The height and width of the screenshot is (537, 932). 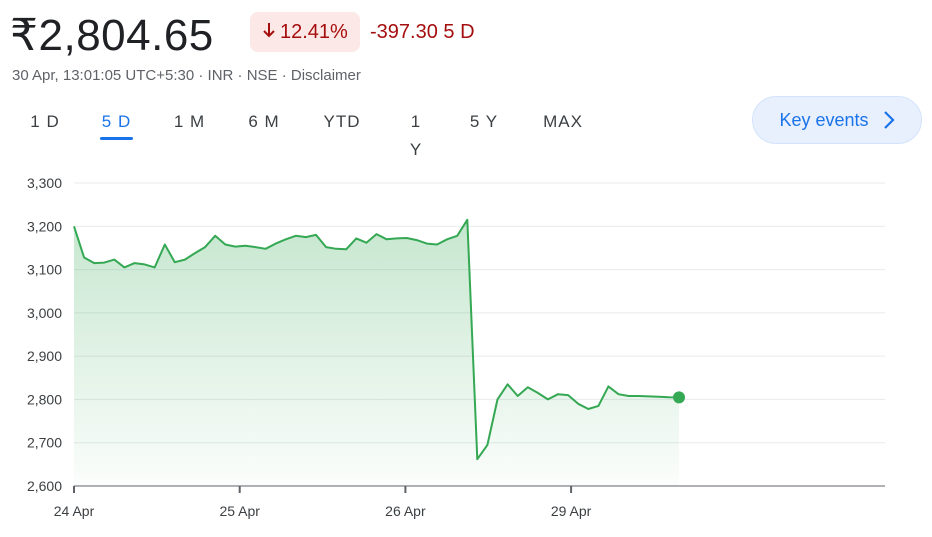 What do you see at coordinates (44, 226) in the screenshot?
I see `y-tick-label: 3,200` at bounding box center [44, 226].